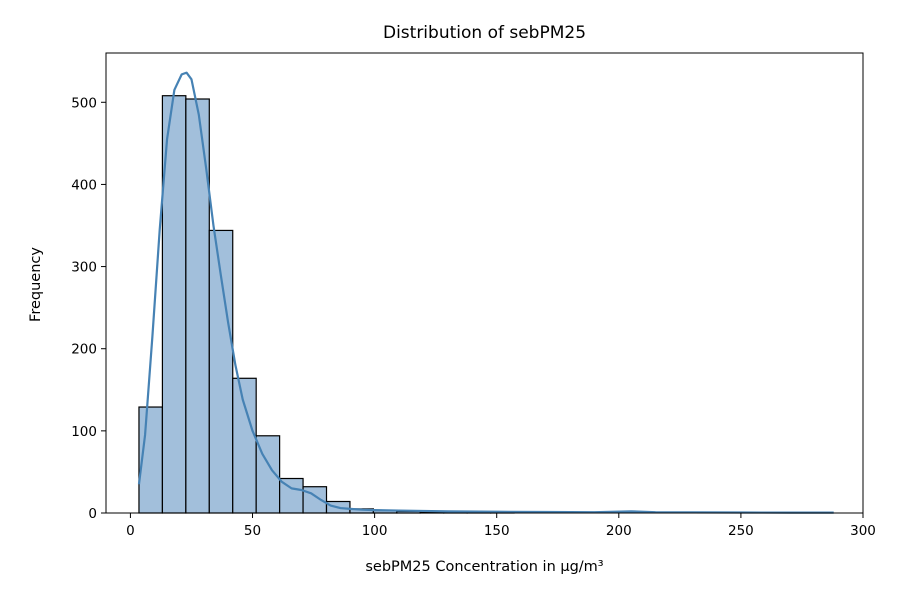  Describe the element at coordinates (375, 531) in the screenshot. I see `x-tick-label-2: 100` at that location.